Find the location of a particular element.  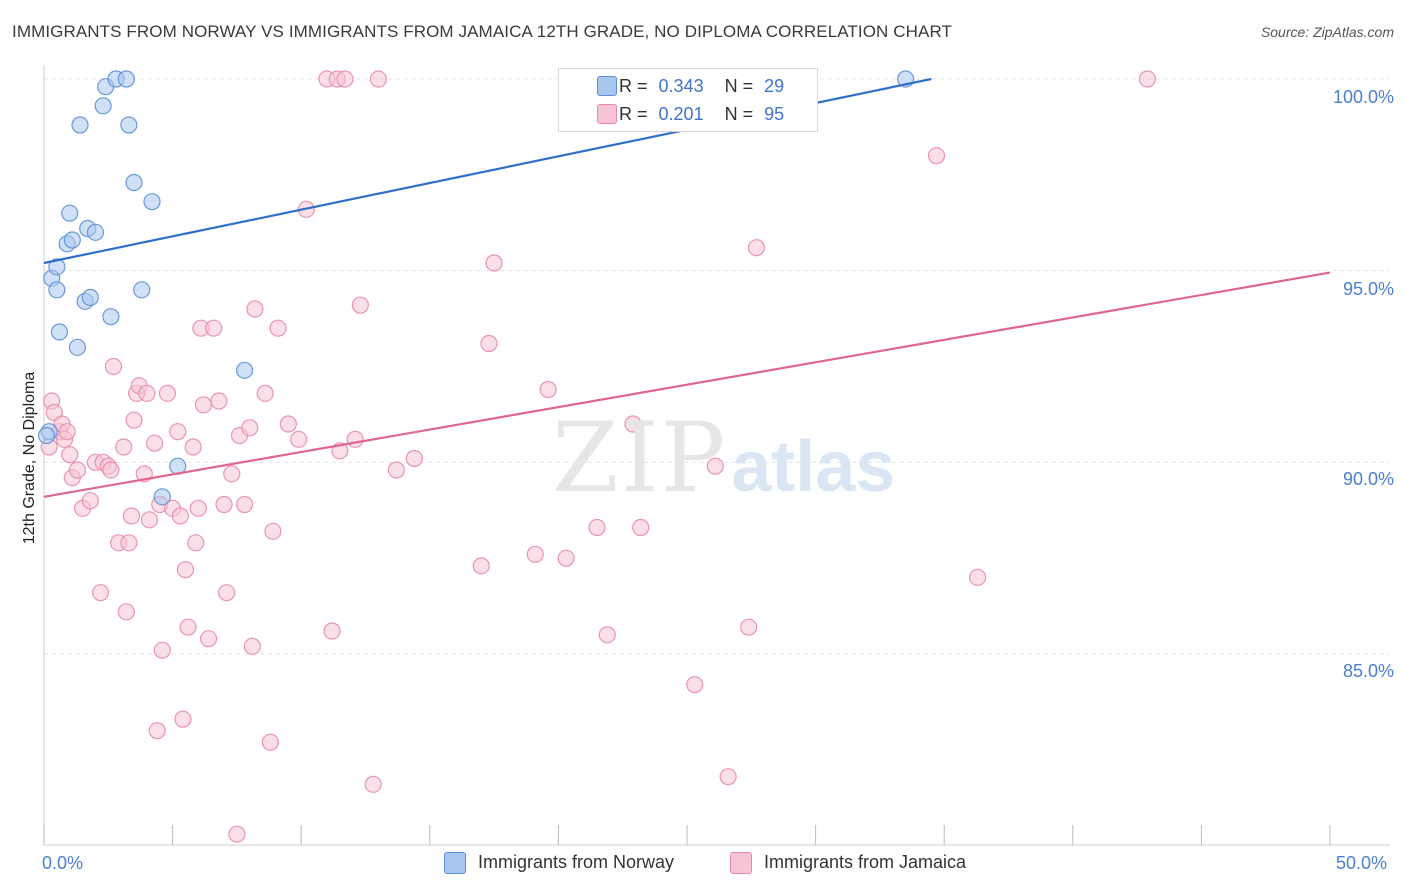

y-tick-label-85: 85.0% is located at coordinates (1368, 671).